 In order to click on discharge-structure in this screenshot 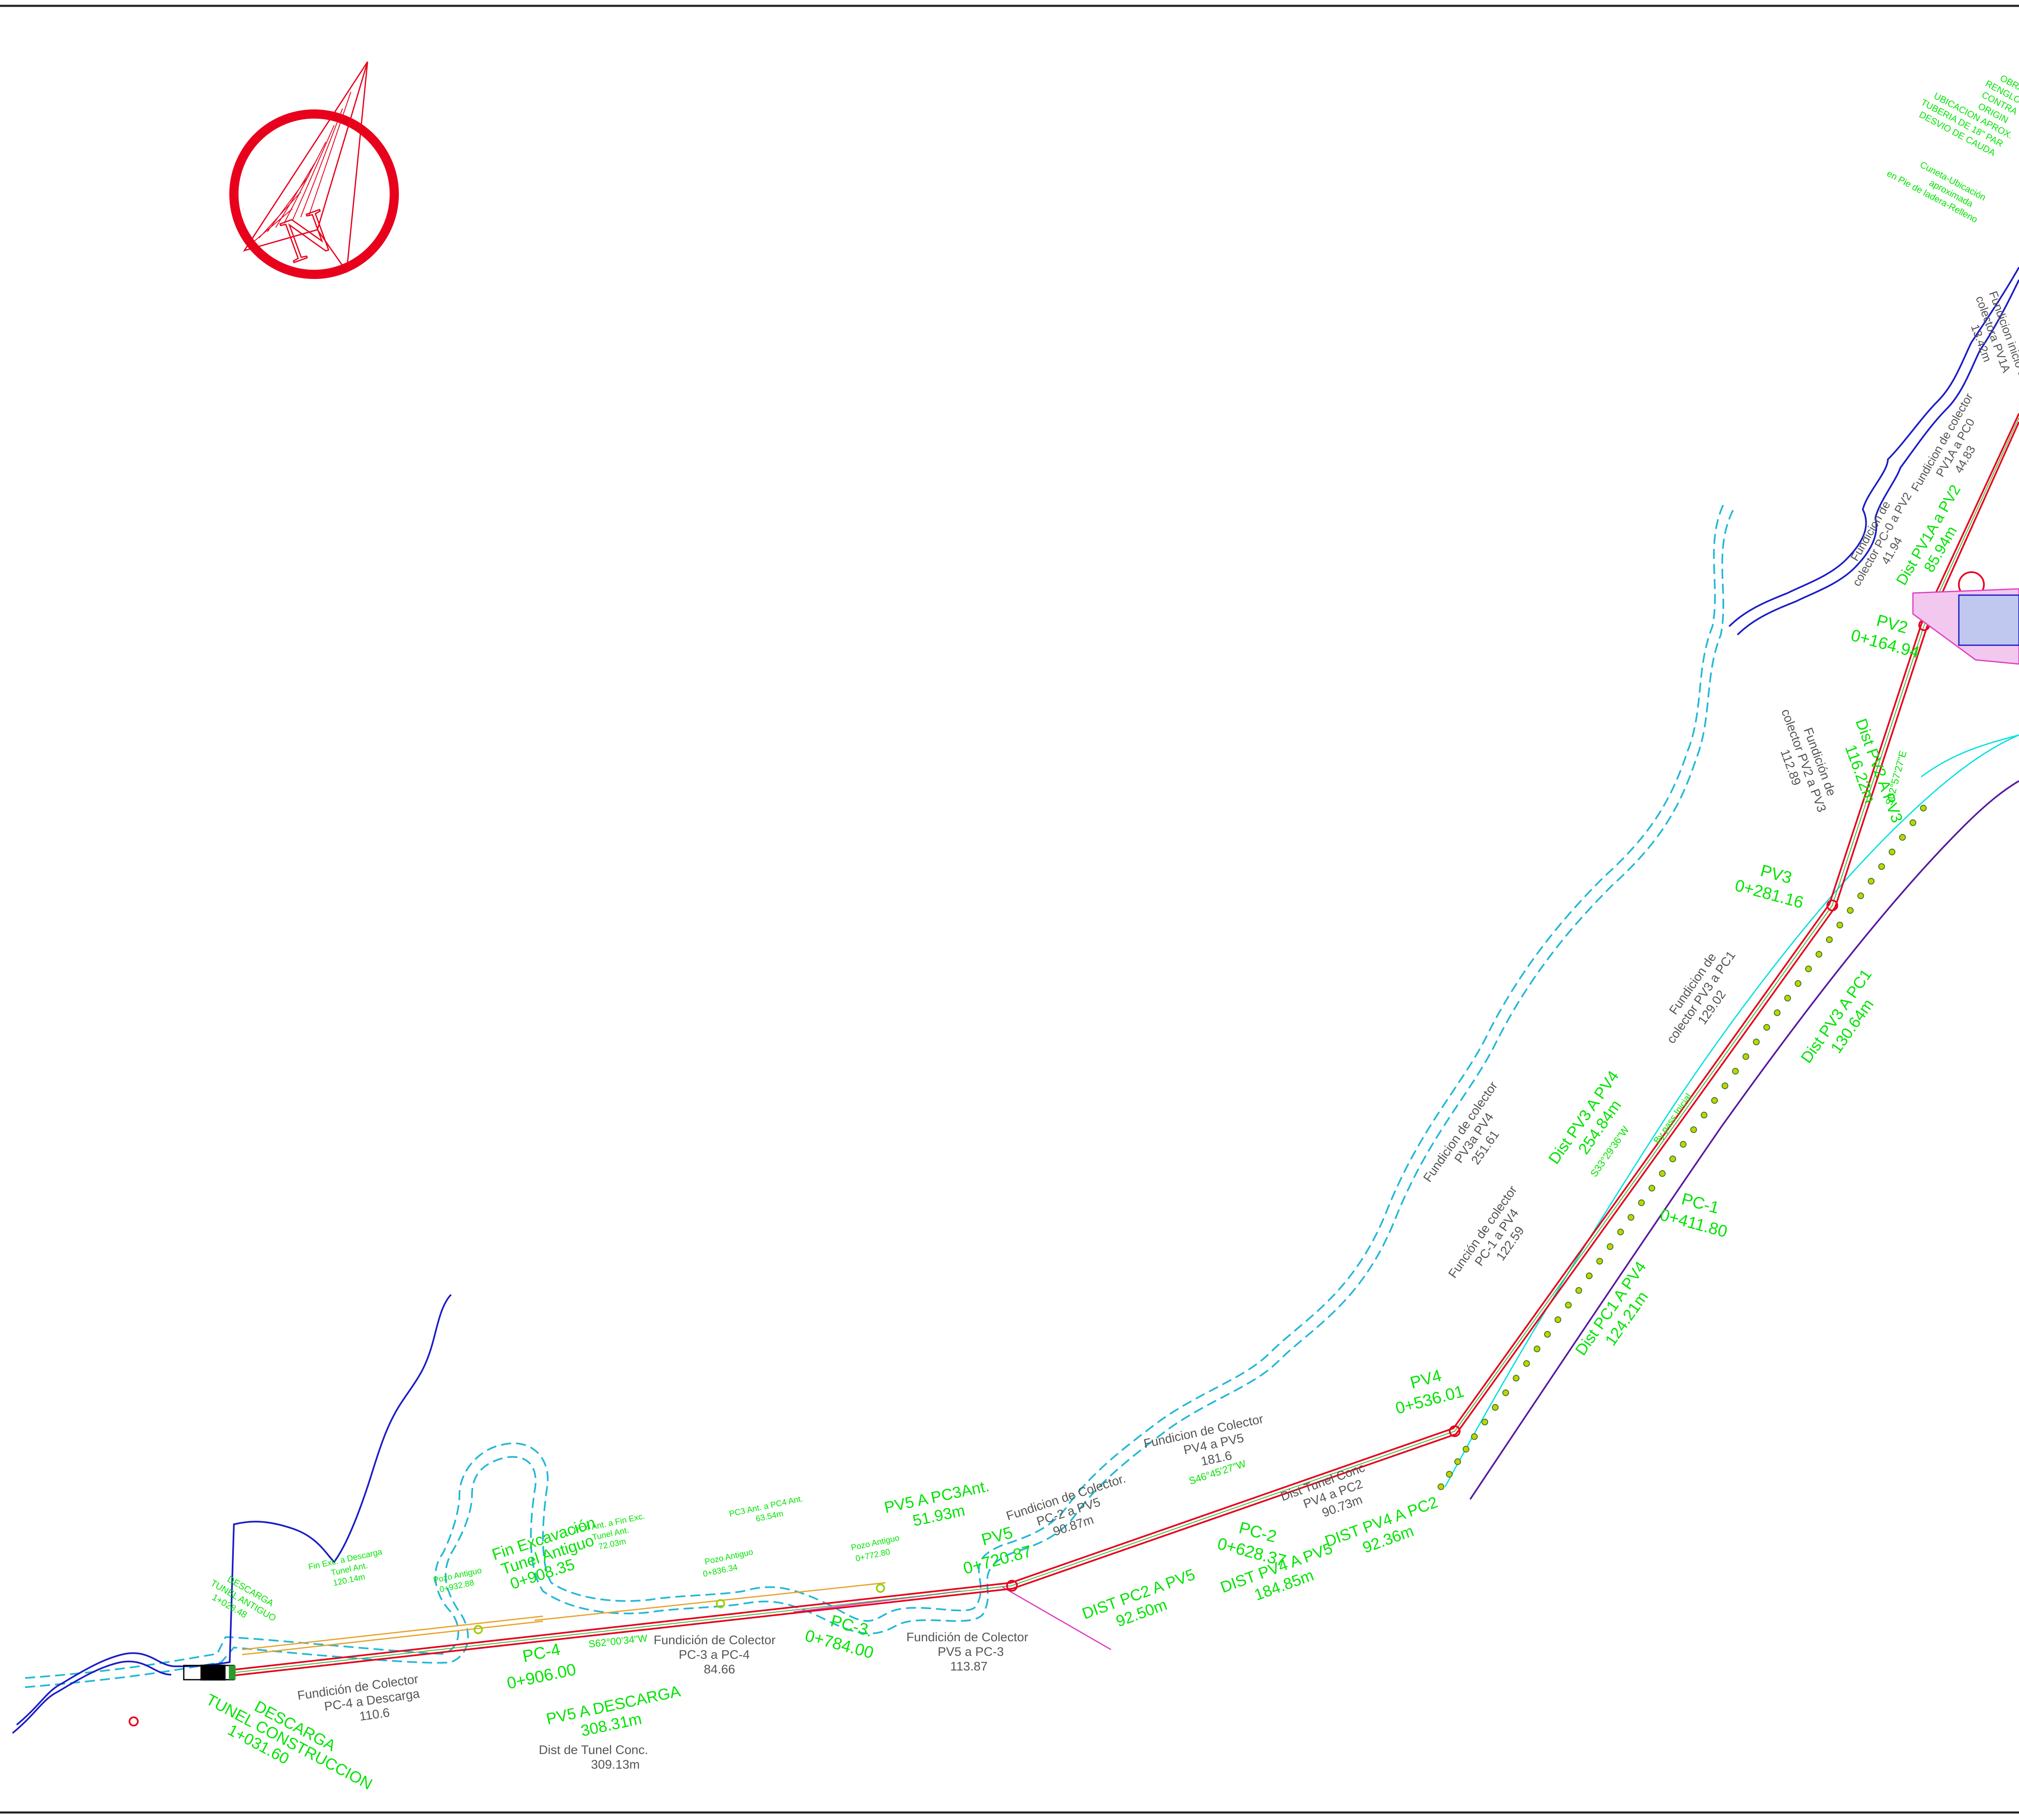, I will do `click(209, 1673)`.